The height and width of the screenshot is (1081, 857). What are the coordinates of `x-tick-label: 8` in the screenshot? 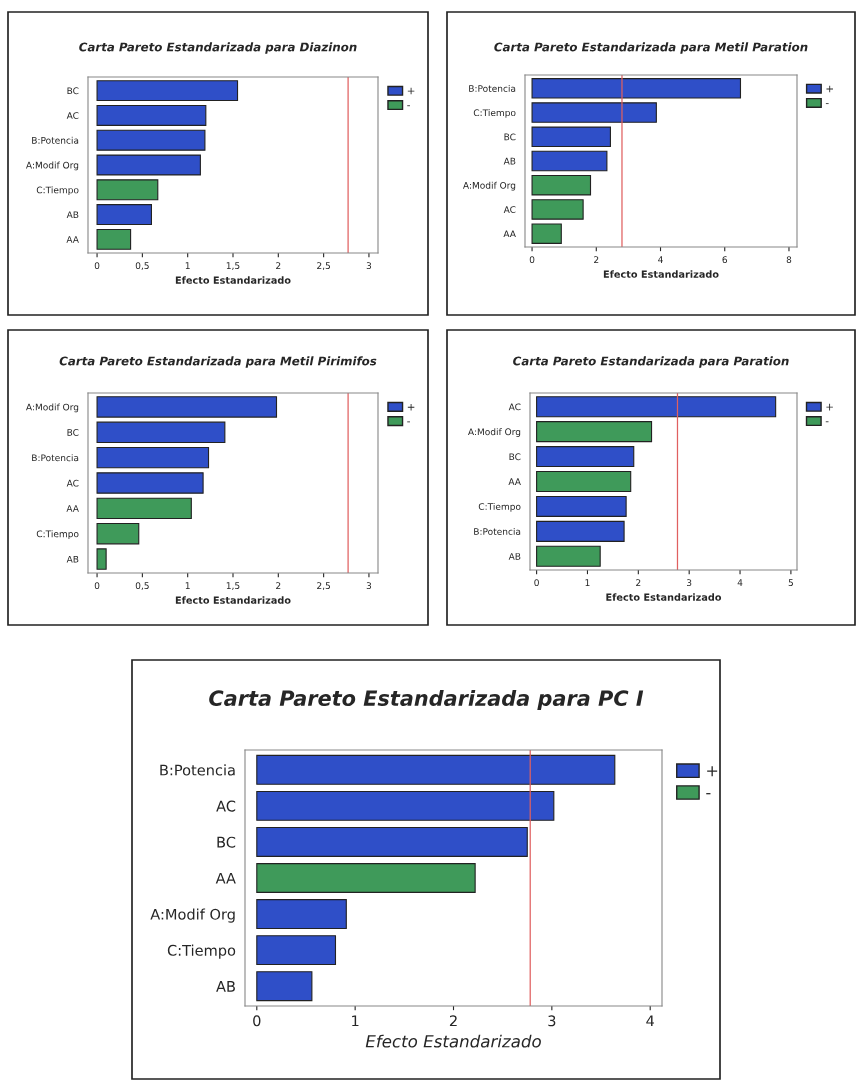 It's located at (789, 260).